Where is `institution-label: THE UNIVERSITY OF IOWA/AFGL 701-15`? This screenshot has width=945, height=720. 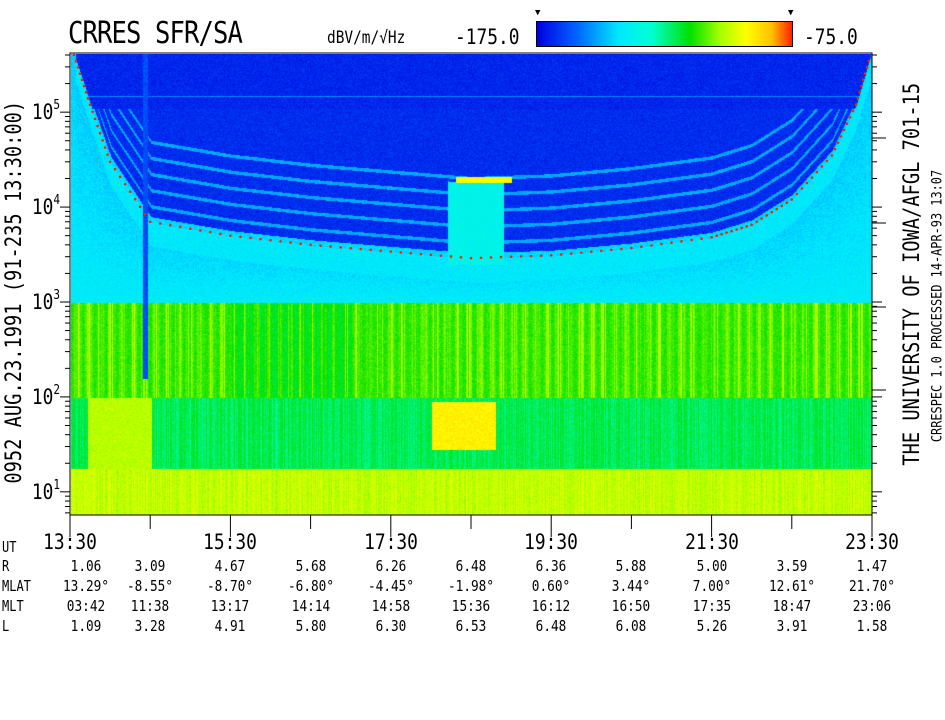
institution-label: THE UNIVERSITY OF IOWA/AFGL 701-15 is located at coordinates (912, 274).